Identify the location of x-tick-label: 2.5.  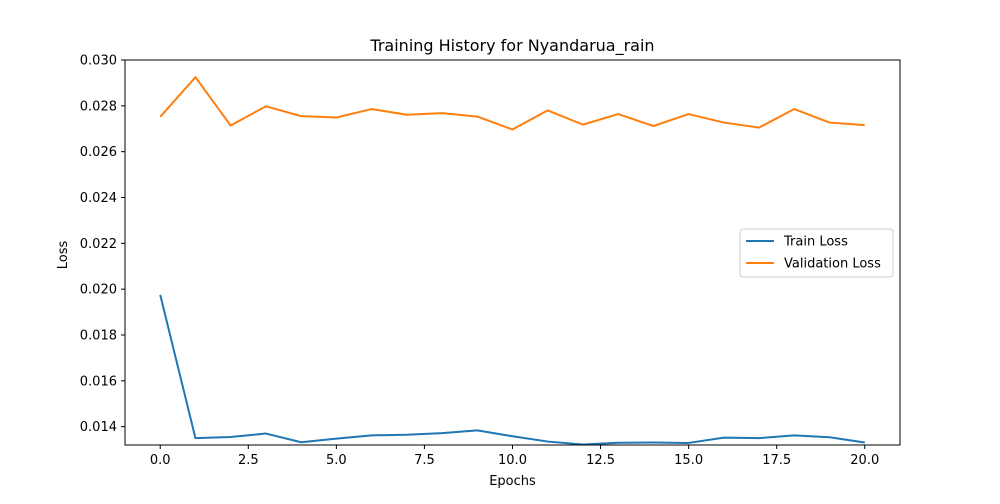
(248, 460).